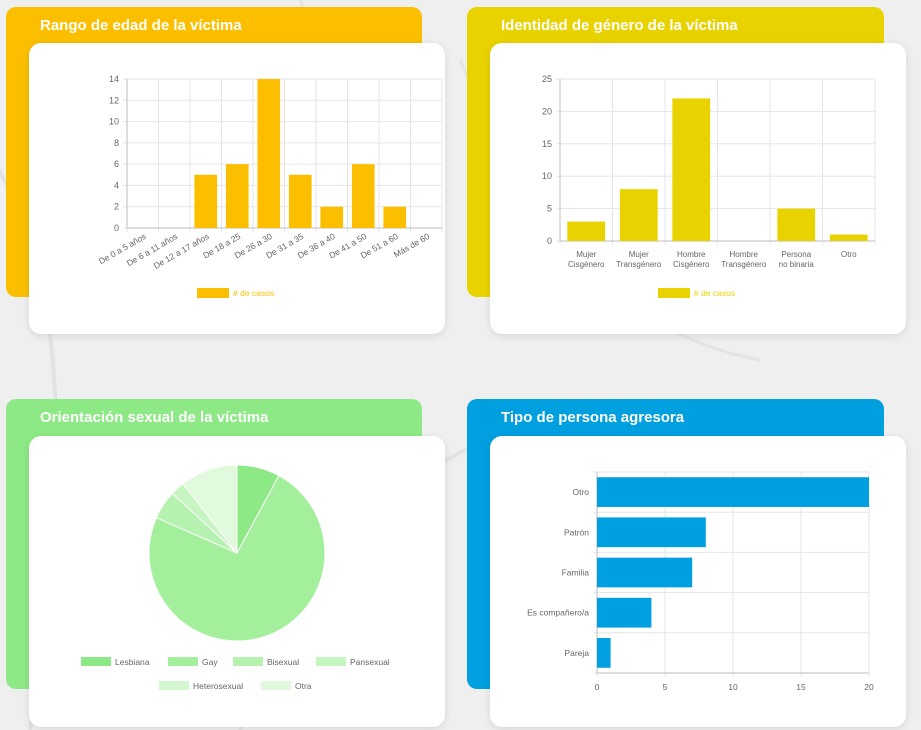 The height and width of the screenshot is (730, 921). I want to click on pie-slice-gay, so click(237, 558).